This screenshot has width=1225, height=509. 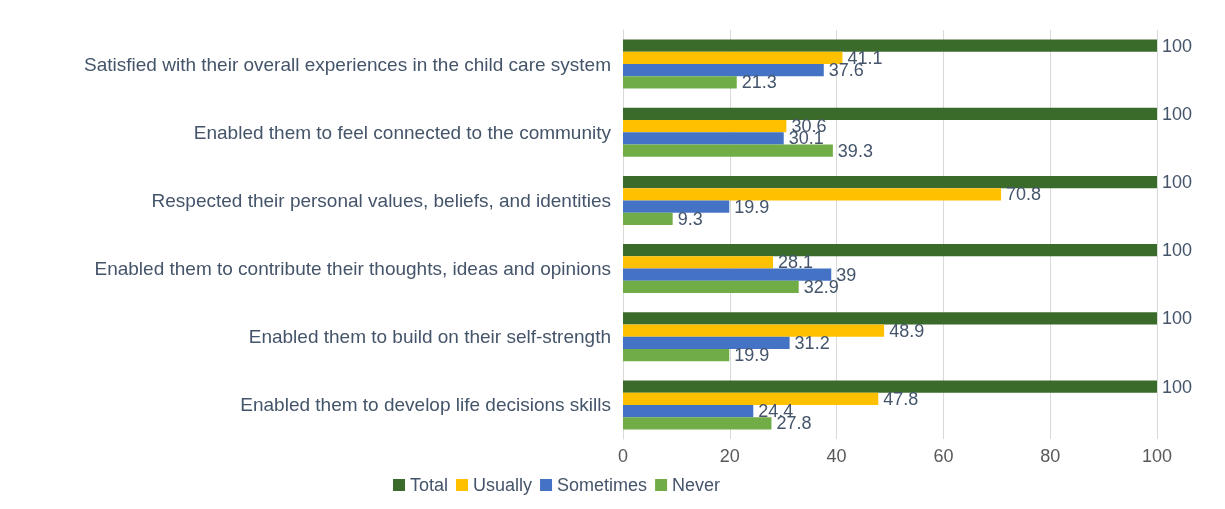 What do you see at coordinates (602, 485) in the screenshot?
I see `legend-label: Sometimes` at bounding box center [602, 485].